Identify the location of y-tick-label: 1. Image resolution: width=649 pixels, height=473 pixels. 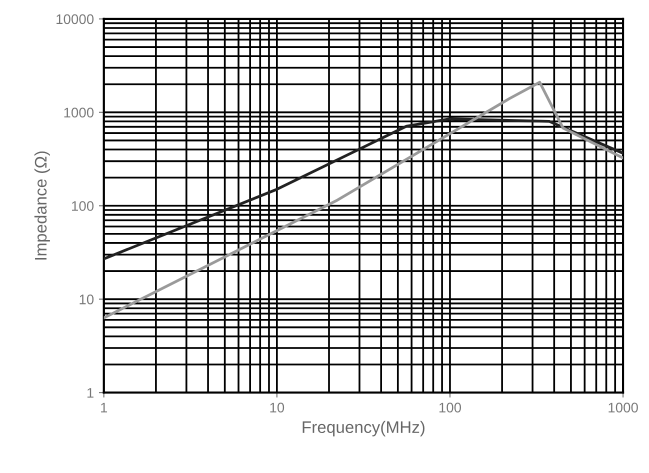
(90, 393).